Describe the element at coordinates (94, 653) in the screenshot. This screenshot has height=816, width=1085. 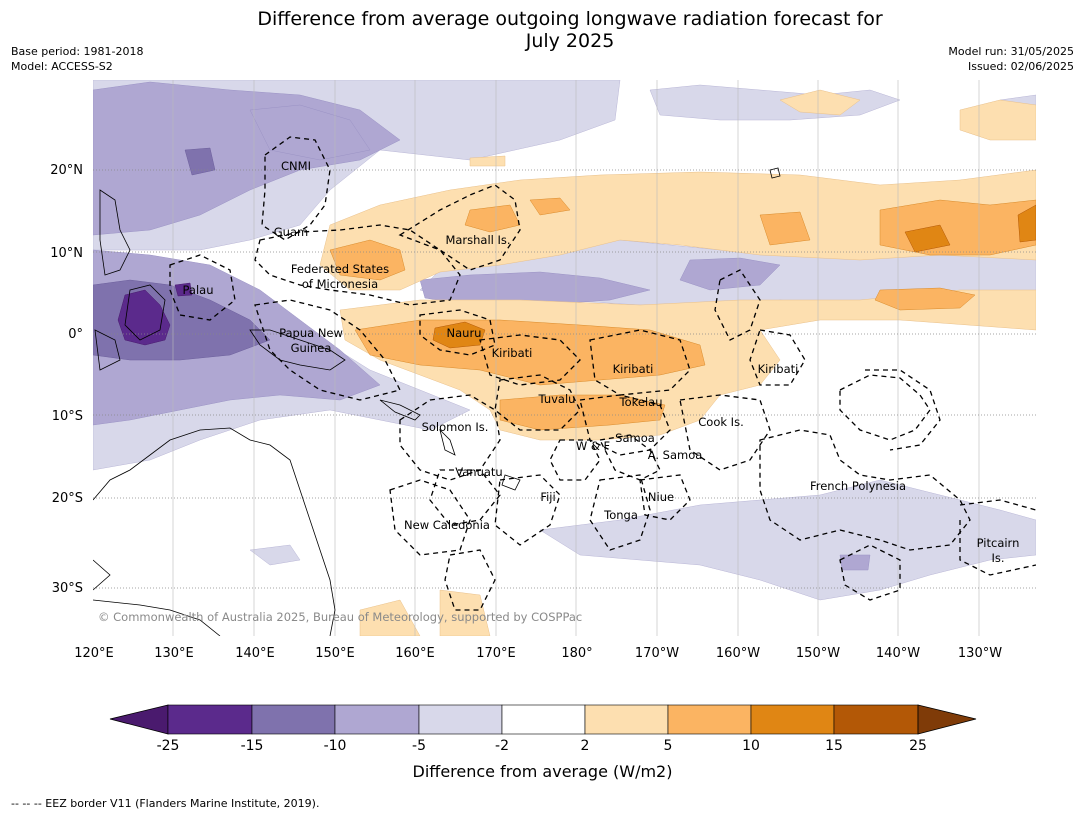
I see `lon-label: 120°E` at that location.